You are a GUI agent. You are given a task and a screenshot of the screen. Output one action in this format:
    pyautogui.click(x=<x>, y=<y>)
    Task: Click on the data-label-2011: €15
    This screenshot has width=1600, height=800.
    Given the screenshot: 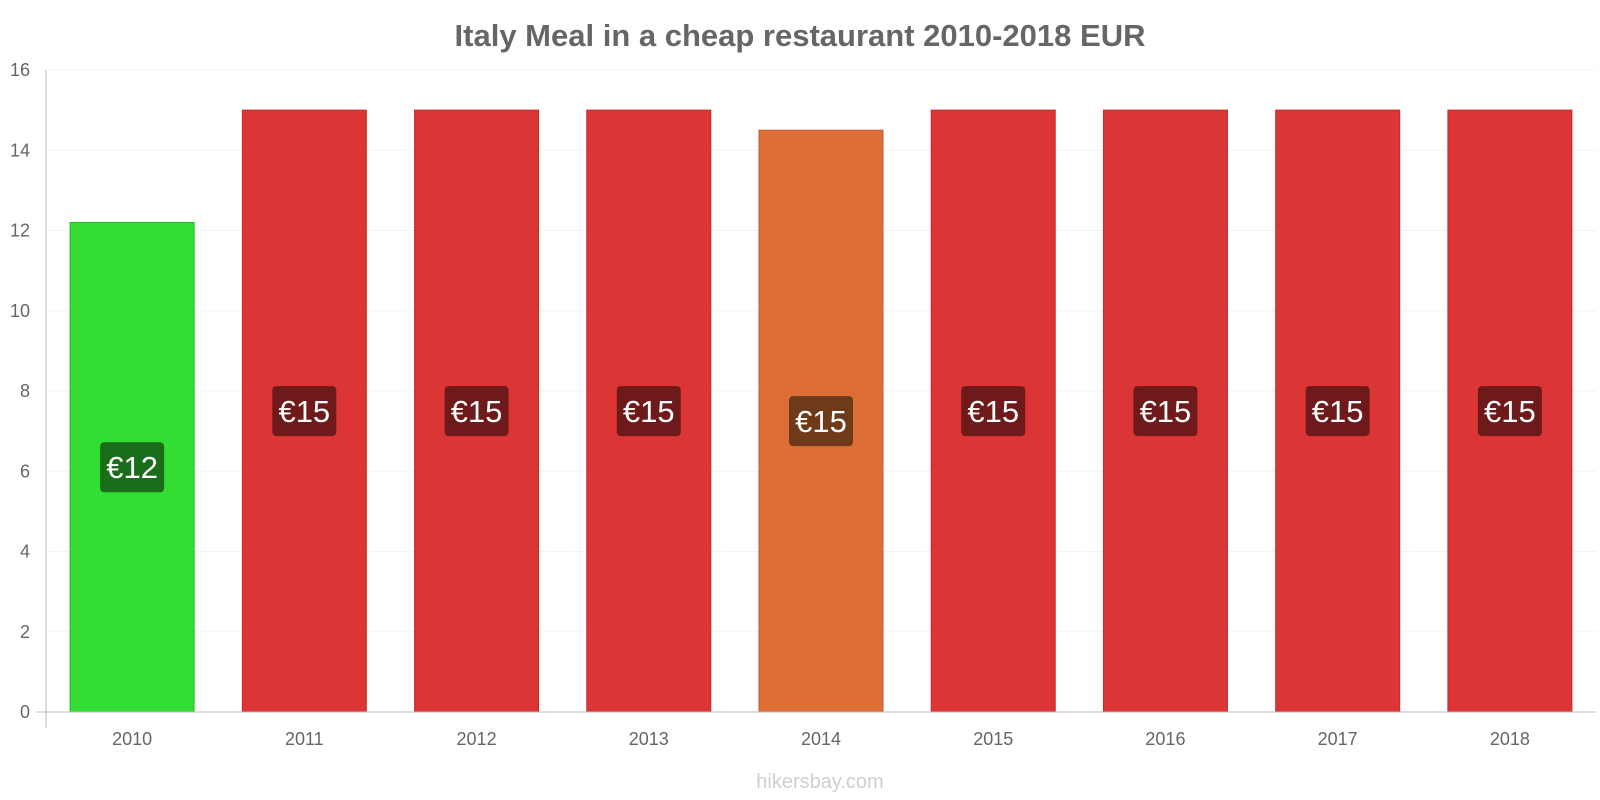 What is the action you would take?
    pyautogui.click(x=304, y=411)
    